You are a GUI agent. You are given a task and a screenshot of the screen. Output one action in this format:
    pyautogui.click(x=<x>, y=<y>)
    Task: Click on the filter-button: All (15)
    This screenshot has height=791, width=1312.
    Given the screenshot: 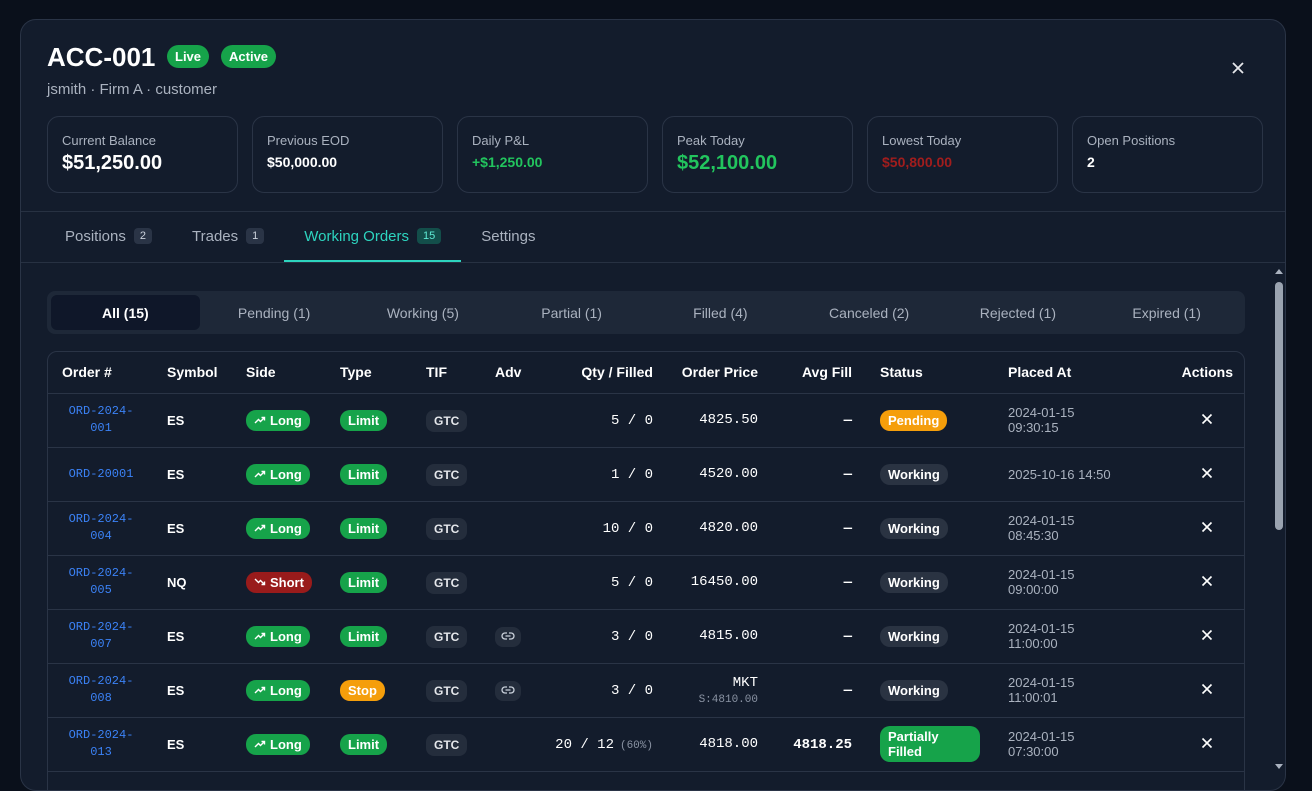 What is the action you would take?
    pyautogui.click(x=125, y=312)
    